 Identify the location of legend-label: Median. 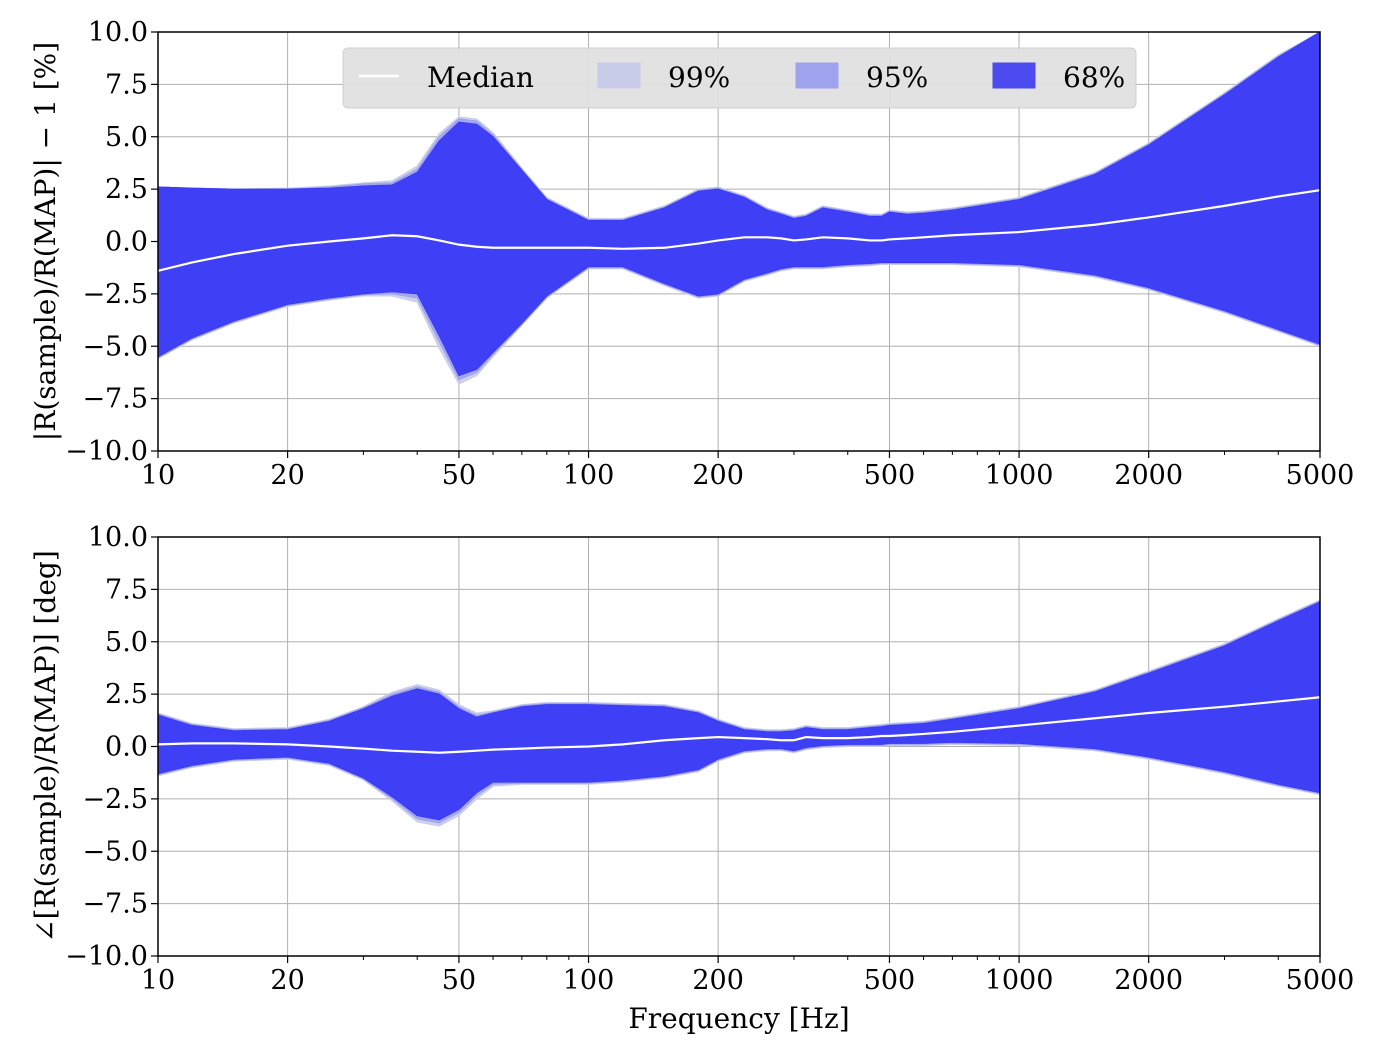
(480, 77).